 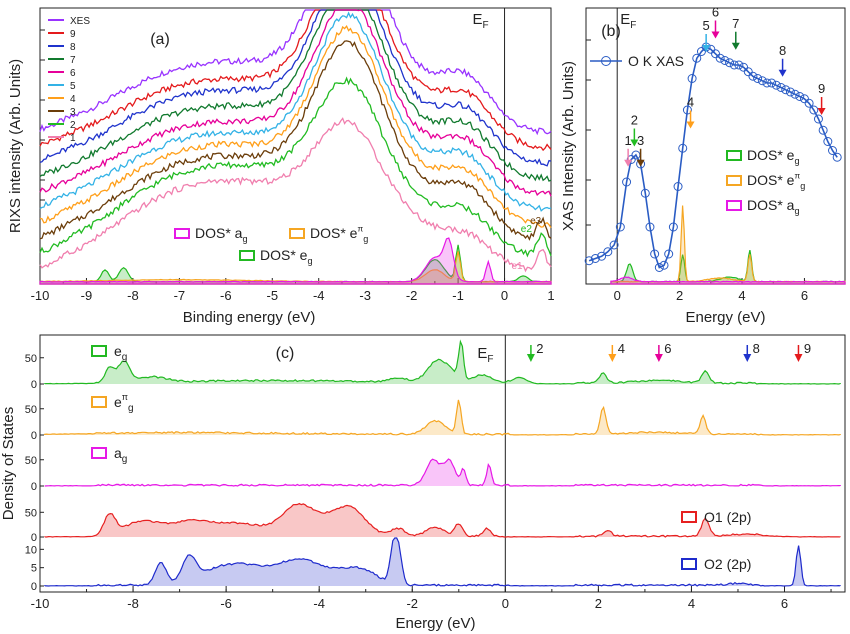 What do you see at coordinates (804, 295) in the screenshot?
I see `panel-b-xtick-label: 6` at bounding box center [804, 295].